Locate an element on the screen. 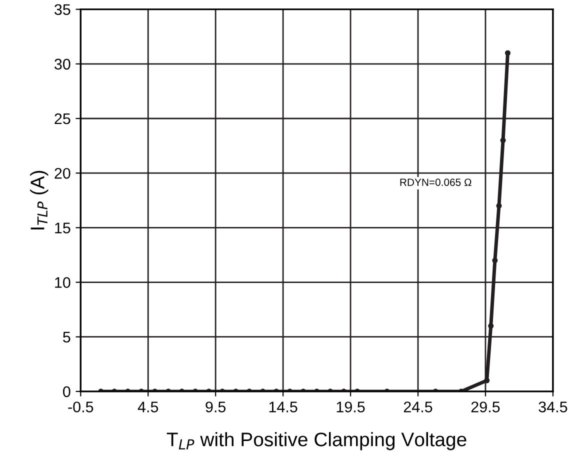  x-axis-title: T$_{LP}$ with Positive Clamping Voltage is located at coordinates (316, 441).